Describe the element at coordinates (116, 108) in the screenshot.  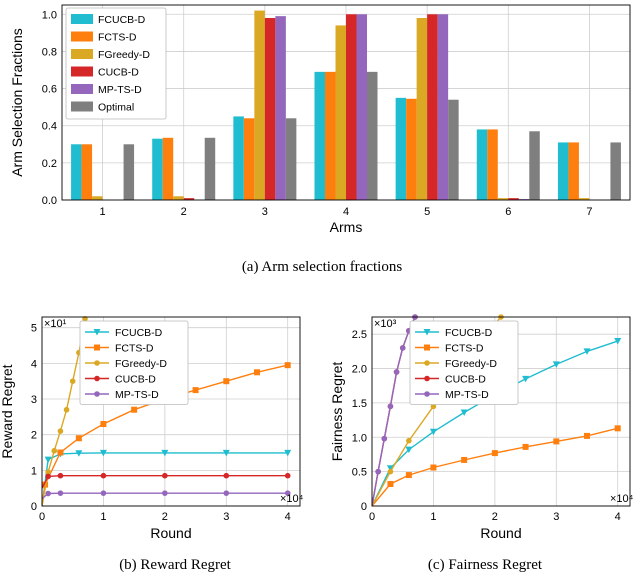
I see `legend-label: Optimal` at that location.